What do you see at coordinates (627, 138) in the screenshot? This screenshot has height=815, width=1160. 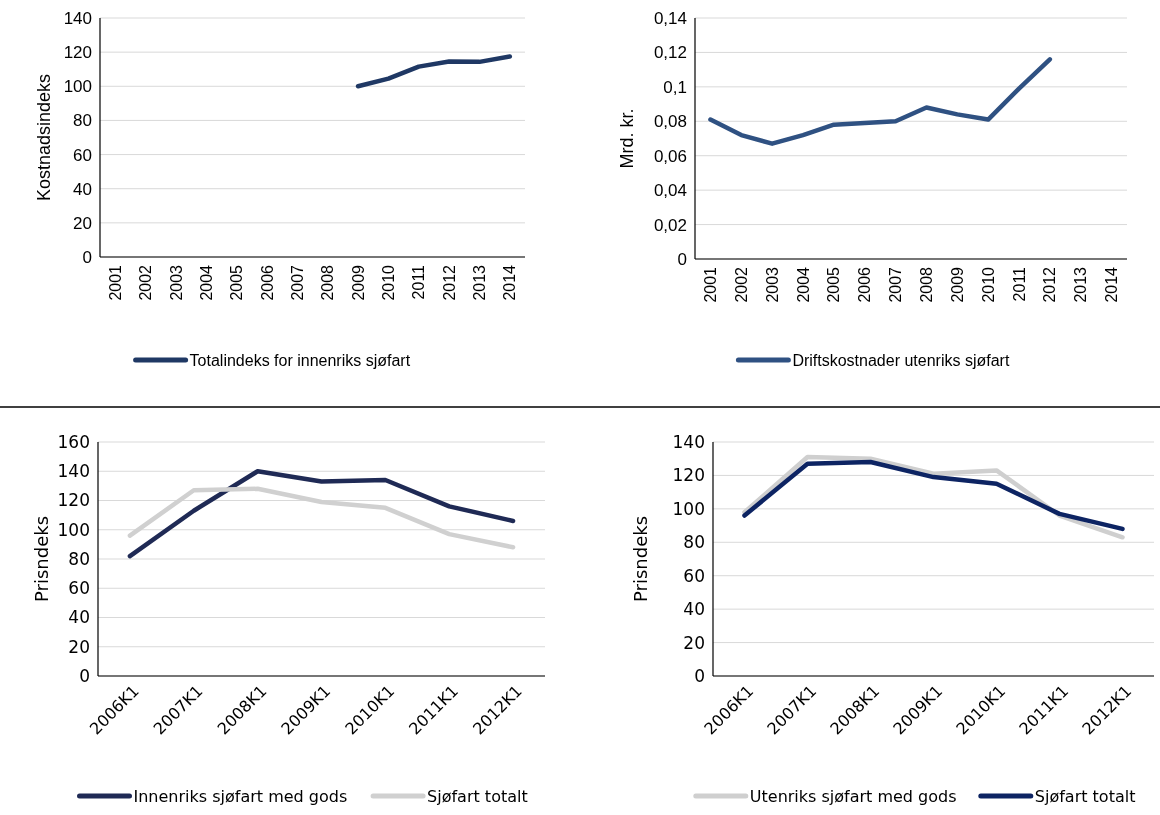 I see `y-axis-title: Mrd. kr.` at bounding box center [627, 138].